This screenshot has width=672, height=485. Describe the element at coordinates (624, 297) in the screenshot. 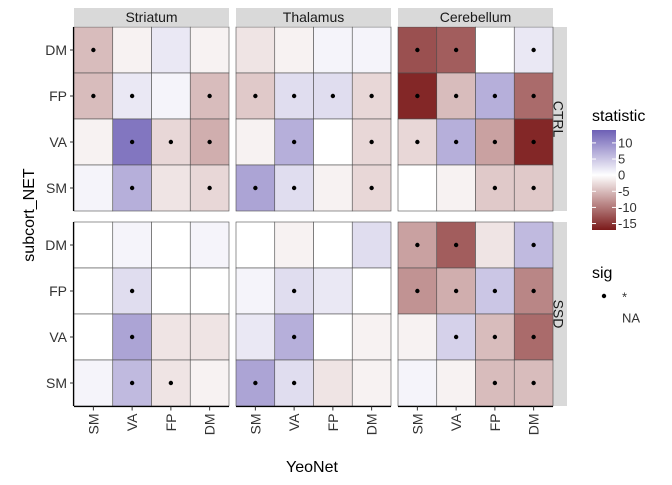

I see `sig-legend-label: *` at that location.